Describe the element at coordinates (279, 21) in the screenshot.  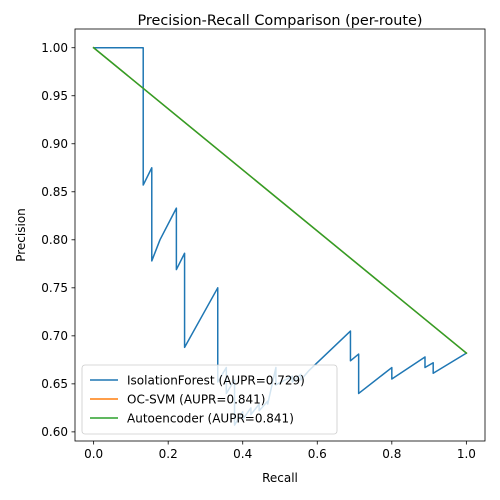
I see `chart-title: Precision-Recall Comparison (per-route)` at that location.